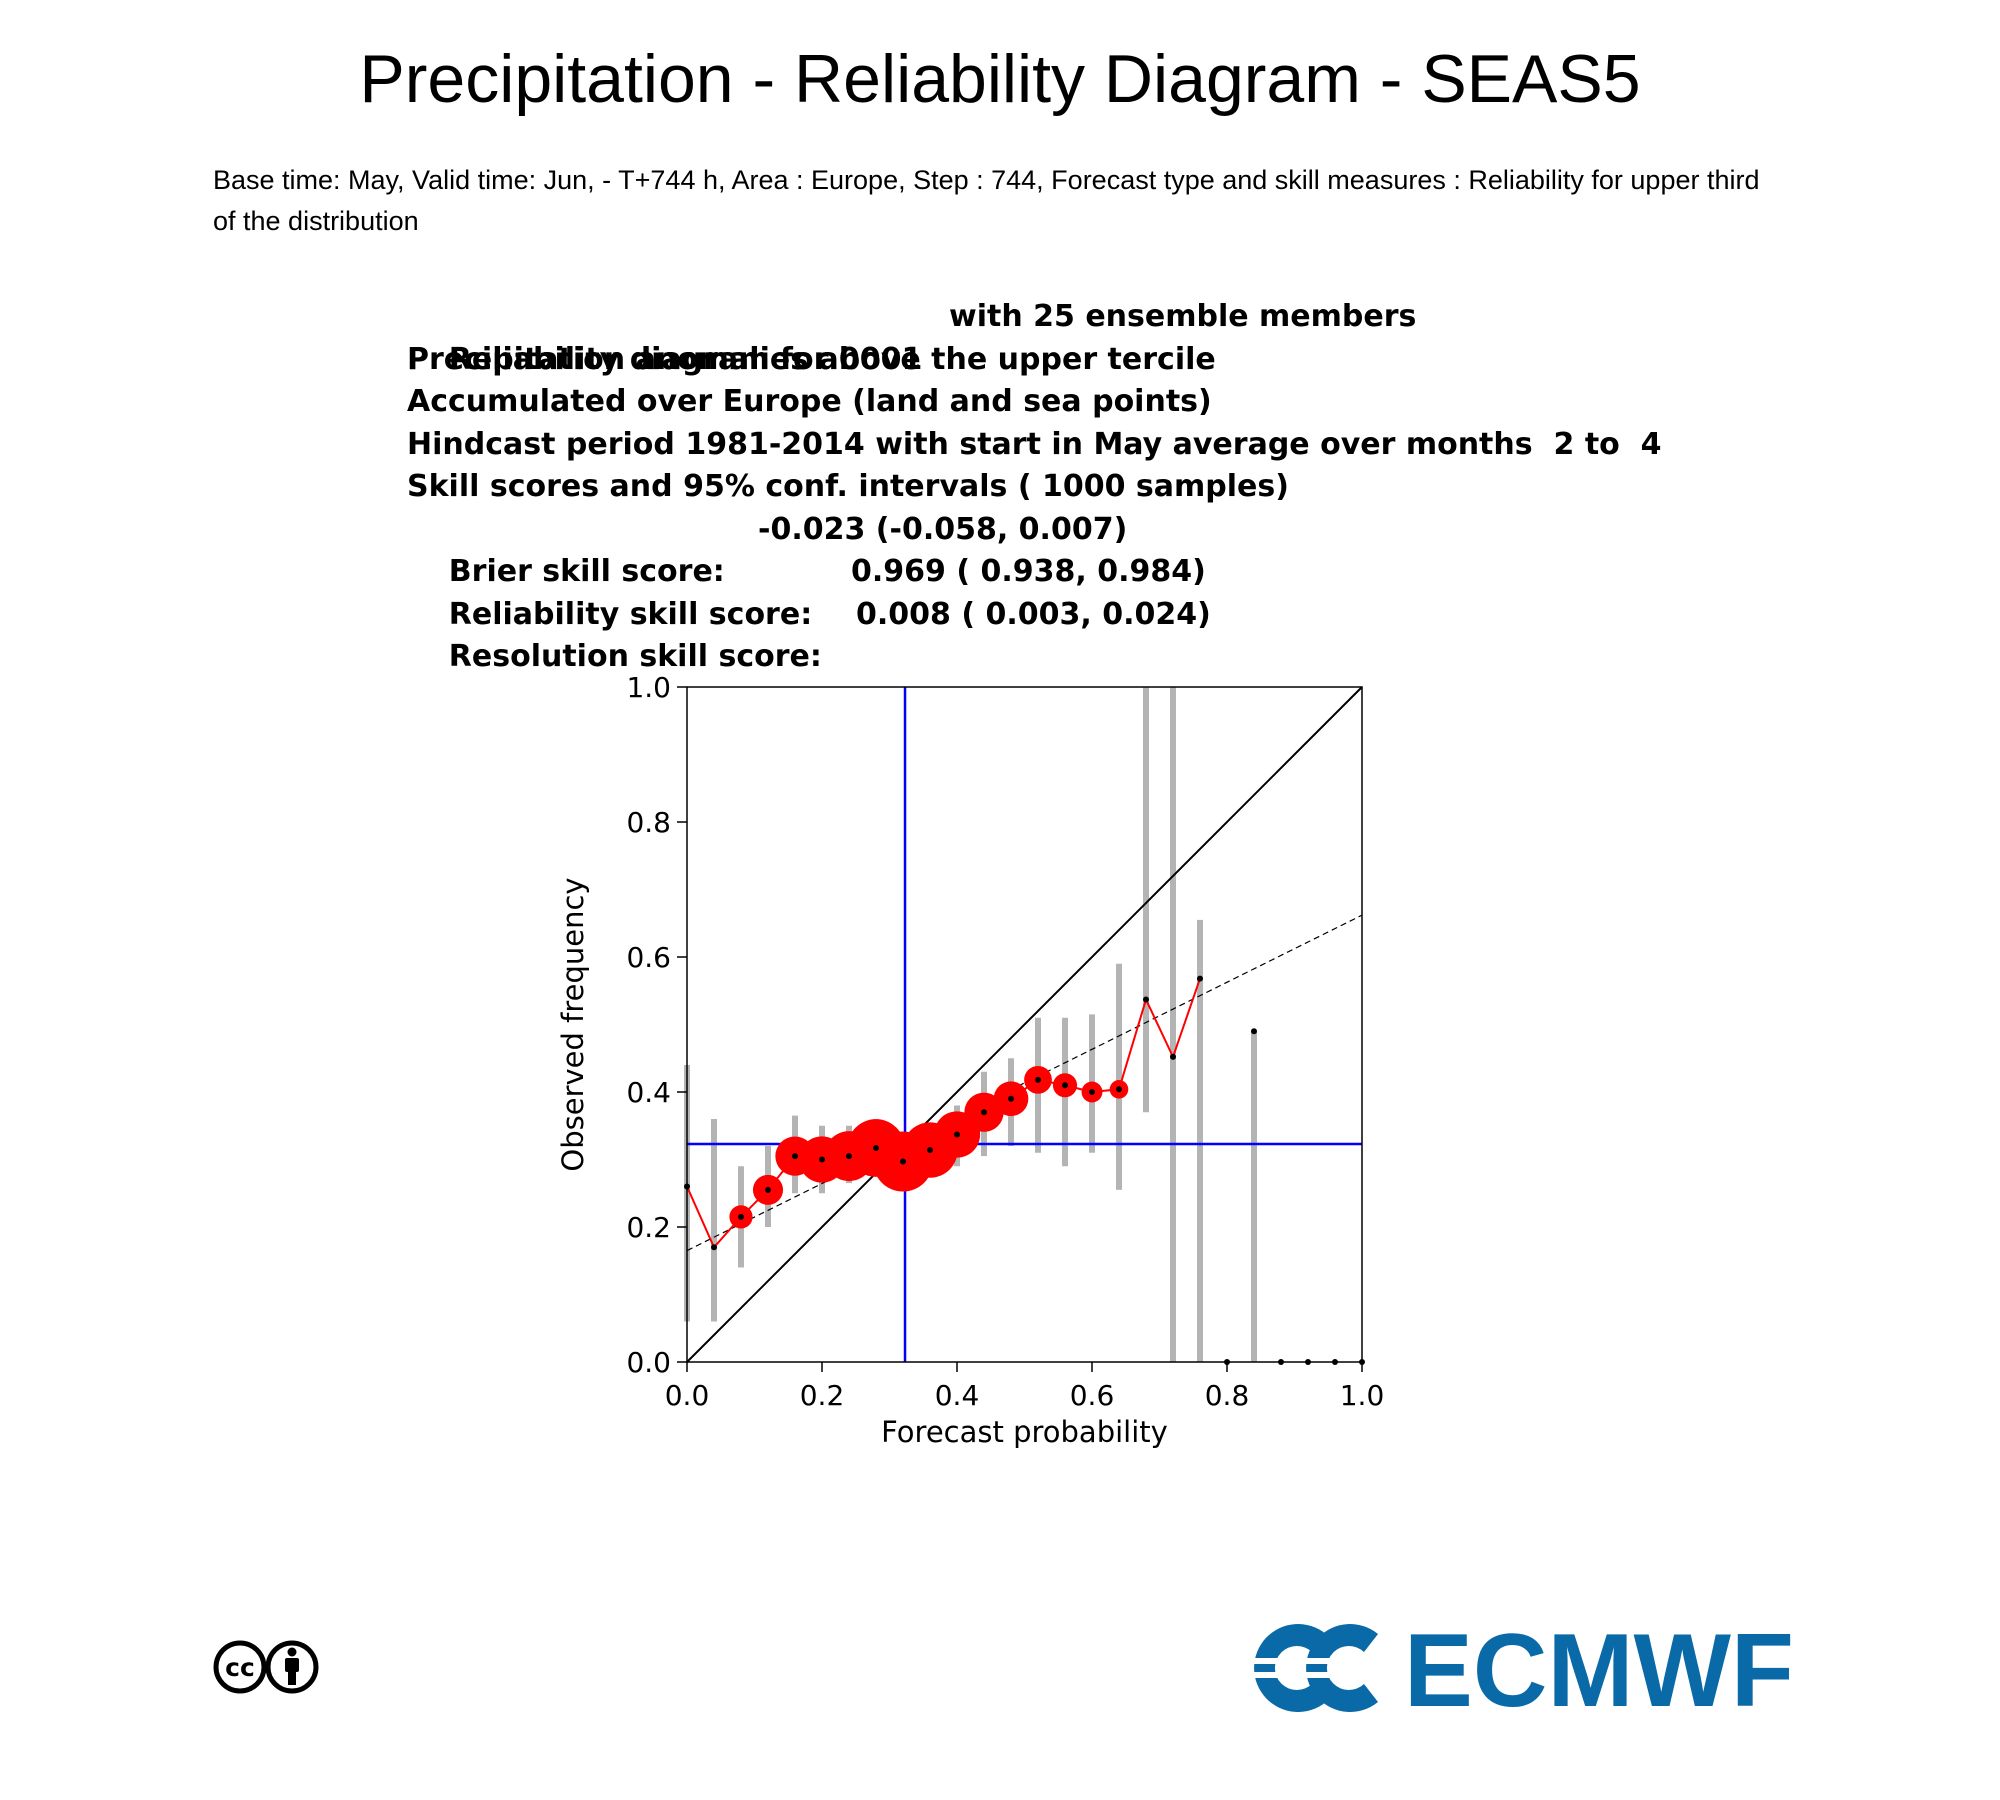 This screenshot has width=2000, height=1800. Describe the element at coordinates (1092, 1395) in the screenshot. I see `x-tick-label: 0.6` at that location.